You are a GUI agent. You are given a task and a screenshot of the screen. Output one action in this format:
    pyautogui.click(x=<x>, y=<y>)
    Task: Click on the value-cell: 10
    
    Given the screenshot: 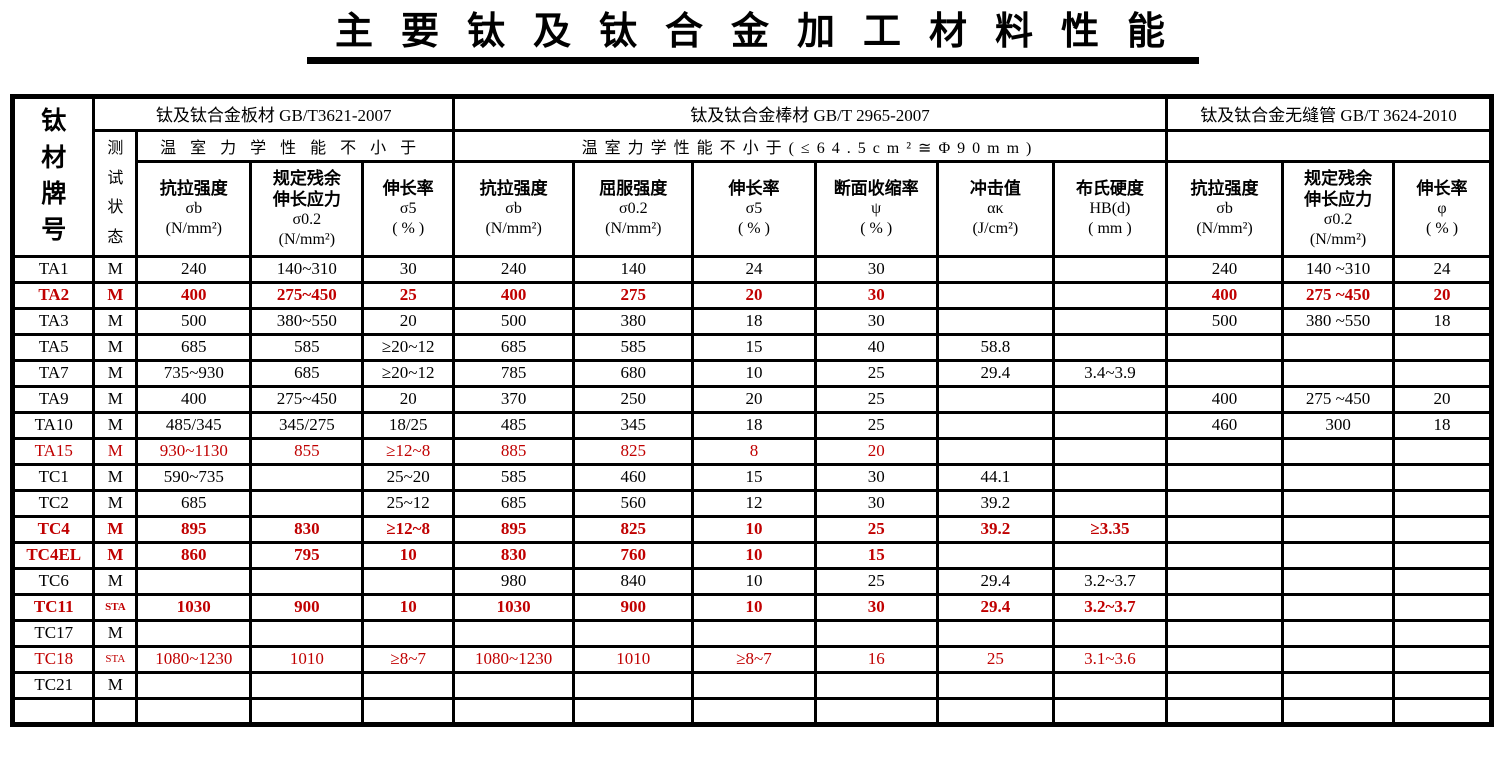 What is the action you would take?
    pyautogui.click(x=754, y=373)
    